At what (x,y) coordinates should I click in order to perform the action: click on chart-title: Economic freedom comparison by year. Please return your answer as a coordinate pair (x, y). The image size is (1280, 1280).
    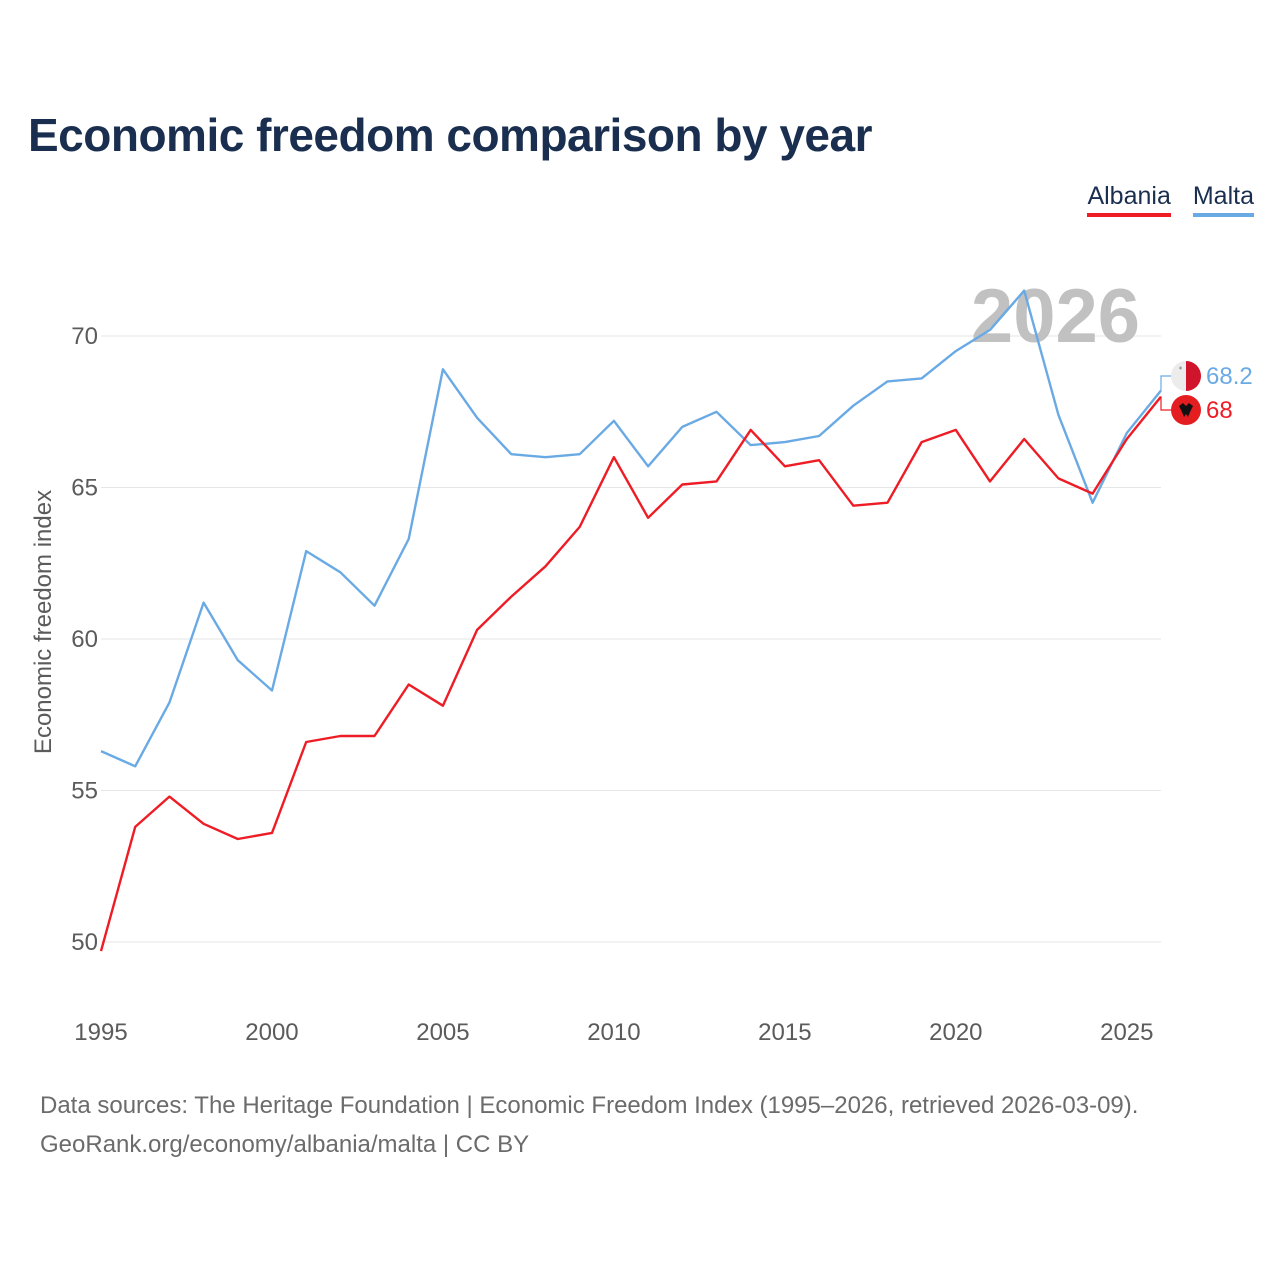
    Looking at the image, I should click on (450, 135).